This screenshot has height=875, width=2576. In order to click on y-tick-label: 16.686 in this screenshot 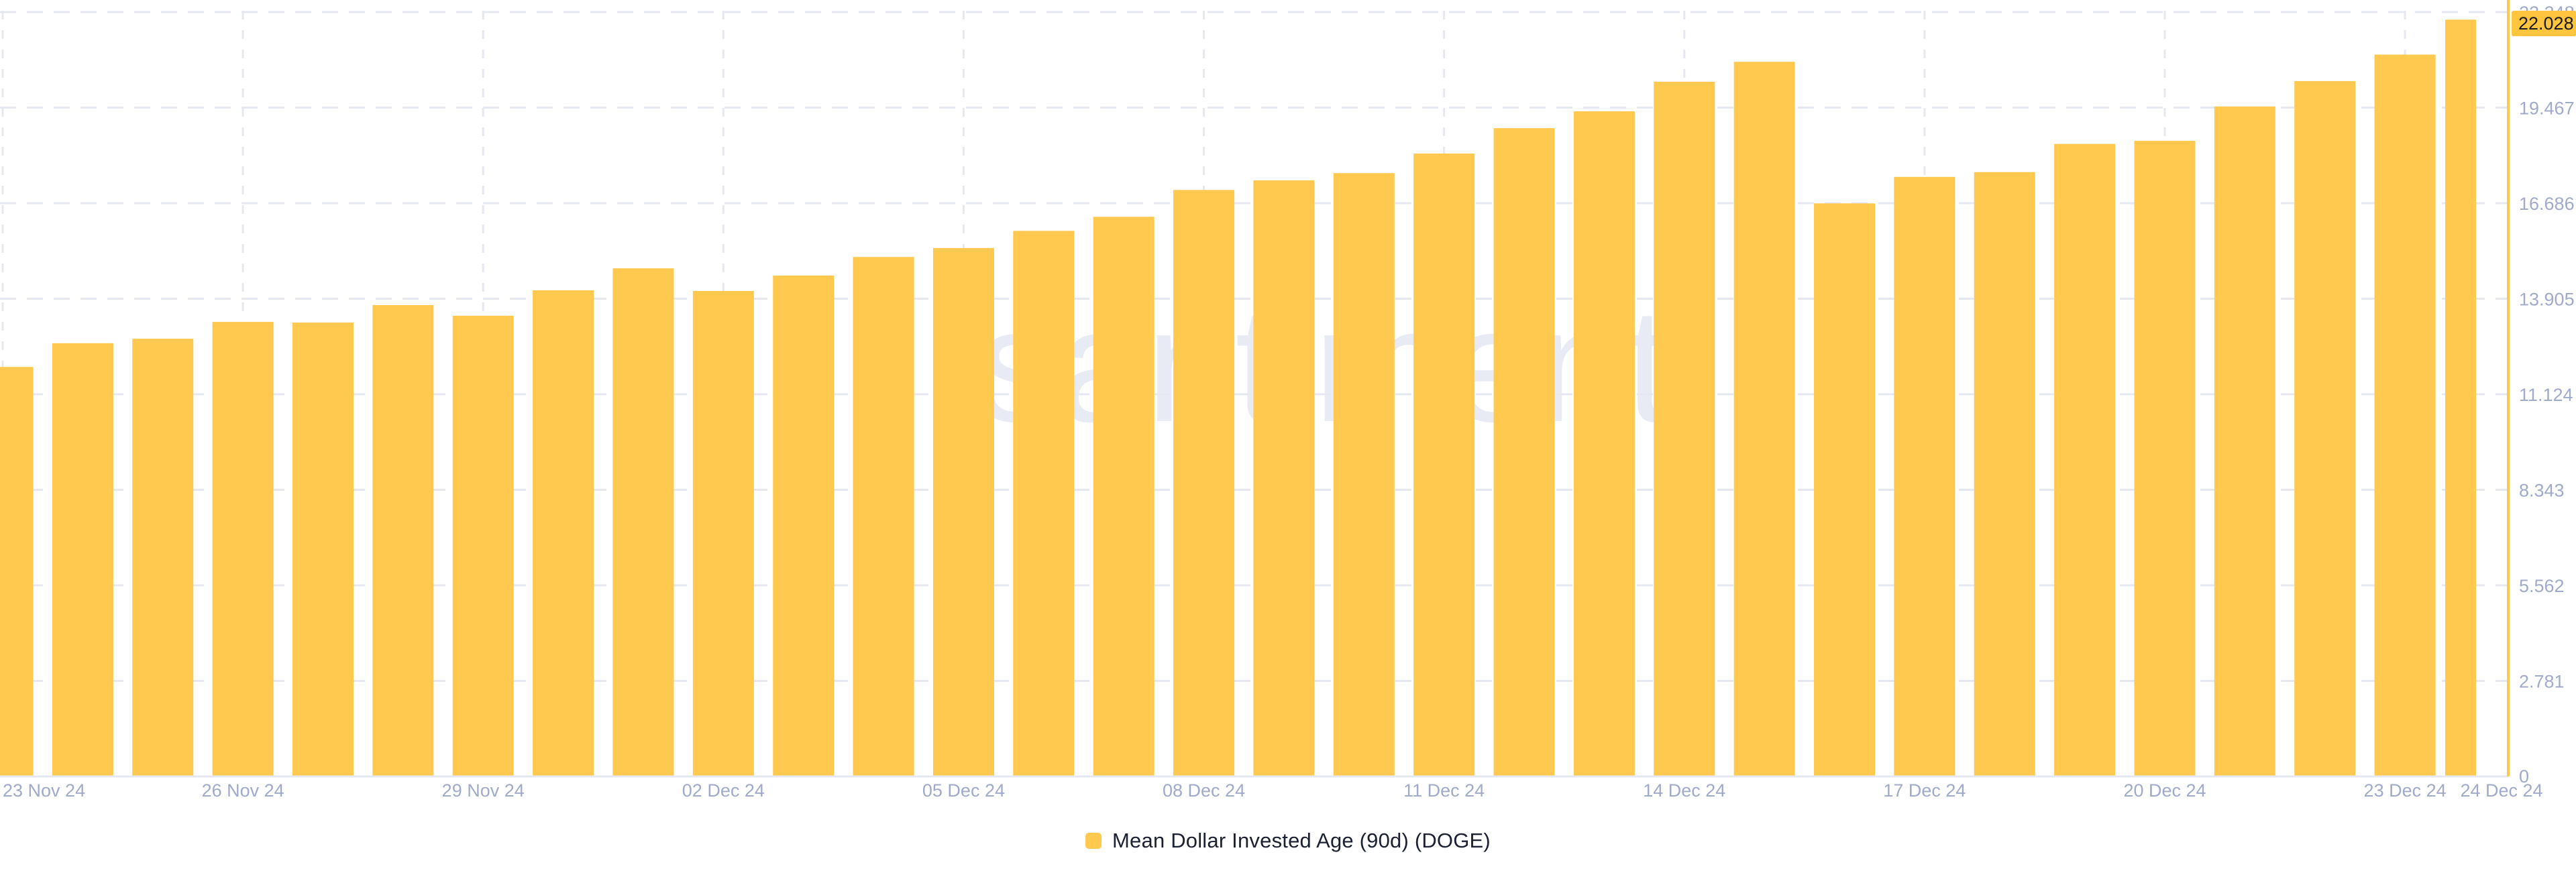, I will do `click(2547, 204)`.